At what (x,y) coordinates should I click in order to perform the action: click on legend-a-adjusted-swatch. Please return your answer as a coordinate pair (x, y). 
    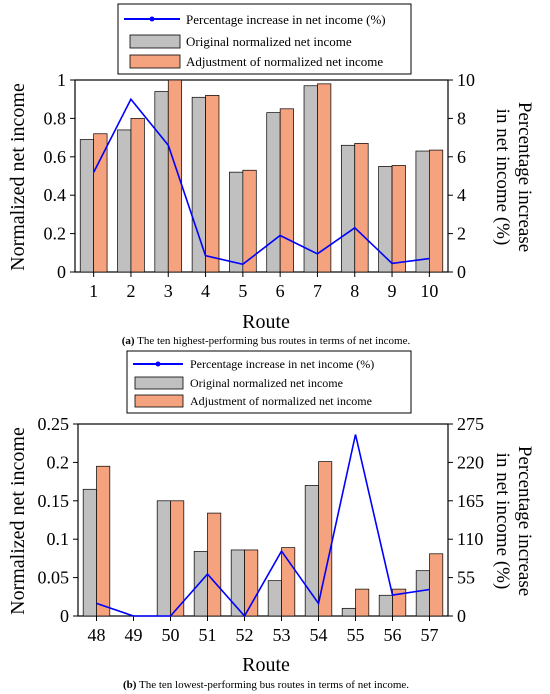
    Looking at the image, I should click on (155, 61).